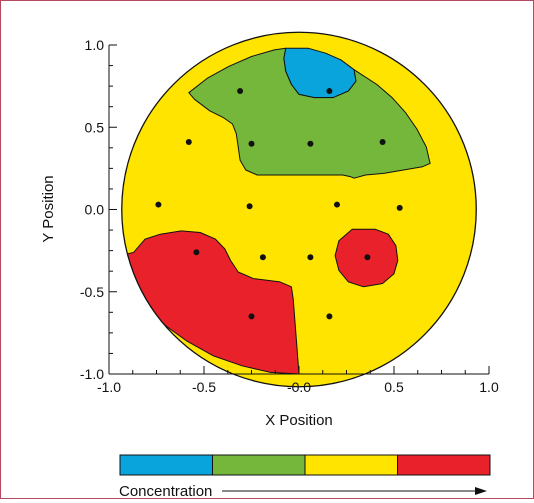 The width and height of the screenshot is (534, 503). What do you see at coordinates (109, 387) in the screenshot?
I see `x-tick-label: -1.0` at bounding box center [109, 387].